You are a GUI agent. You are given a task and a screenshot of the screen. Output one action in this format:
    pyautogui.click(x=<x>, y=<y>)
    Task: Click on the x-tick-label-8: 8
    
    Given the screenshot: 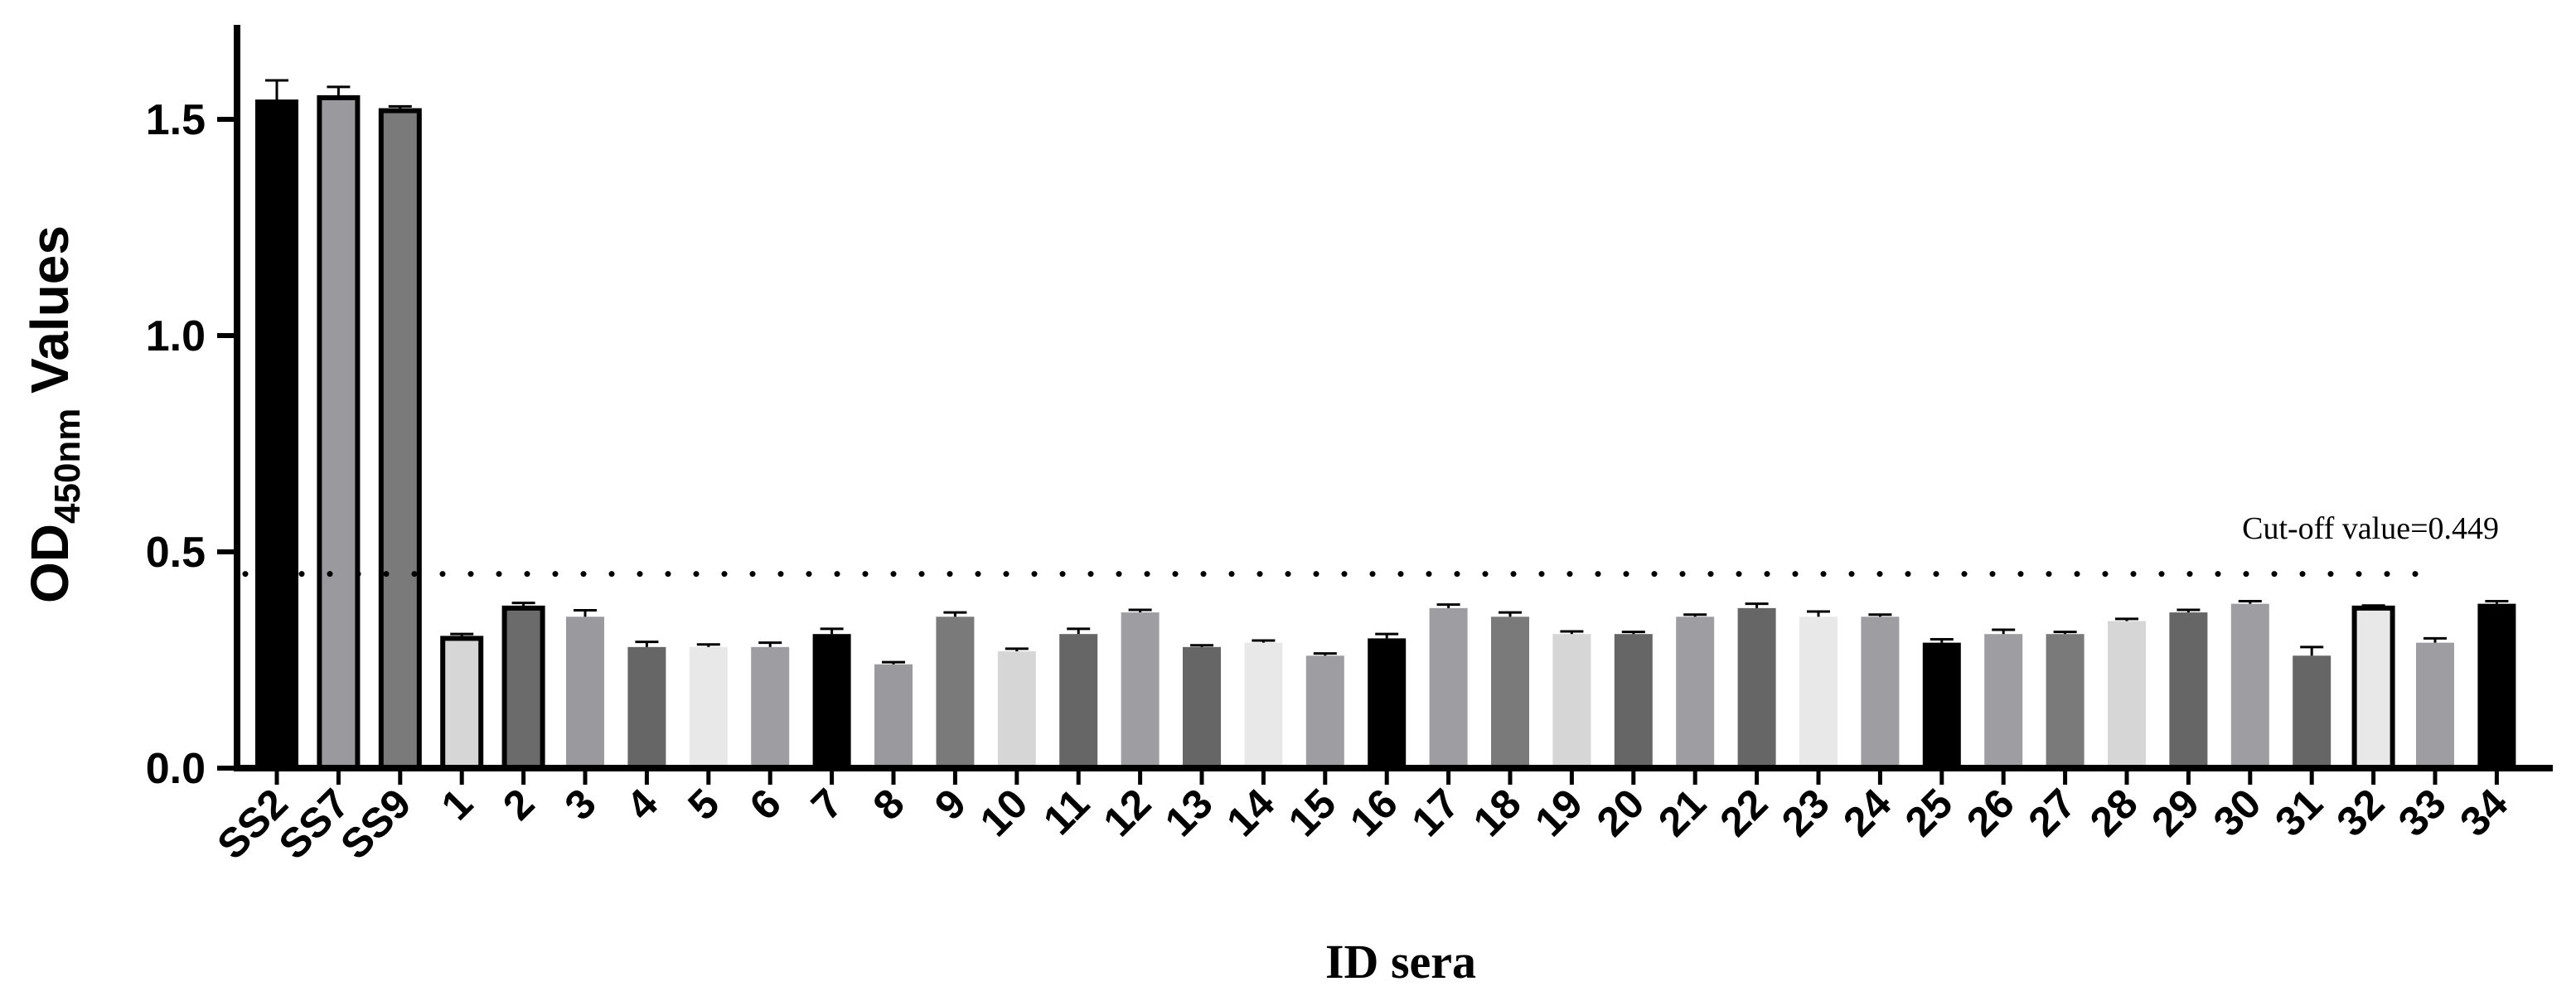 What is the action you would take?
    pyautogui.click(x=888, y=804)
    